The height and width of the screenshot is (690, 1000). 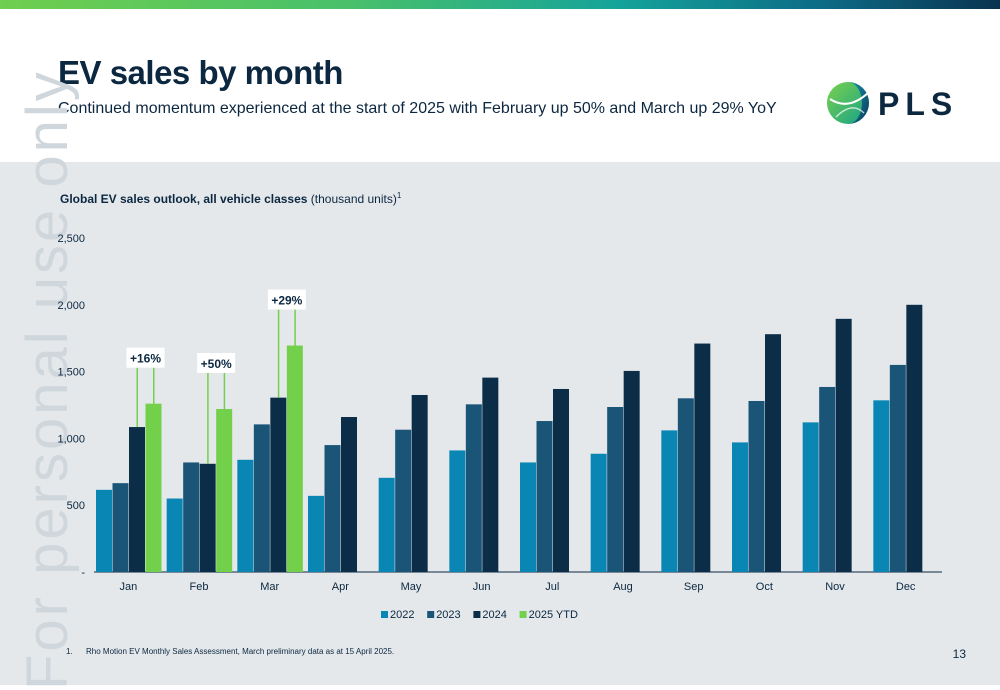 I want to click on bar-dec-2024, so click(x=914, y=438).